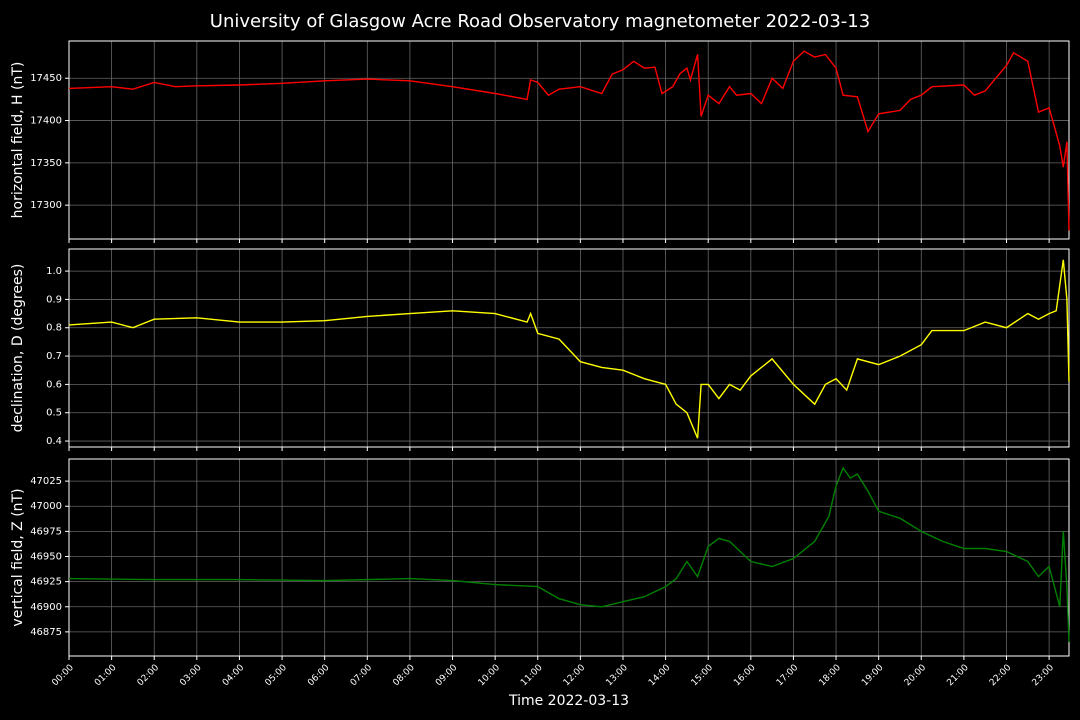  What do you see at coordinates (54, 328) in the screenshot?
I see `y-tick-label: 0.8` at bounding box center [54, 328].